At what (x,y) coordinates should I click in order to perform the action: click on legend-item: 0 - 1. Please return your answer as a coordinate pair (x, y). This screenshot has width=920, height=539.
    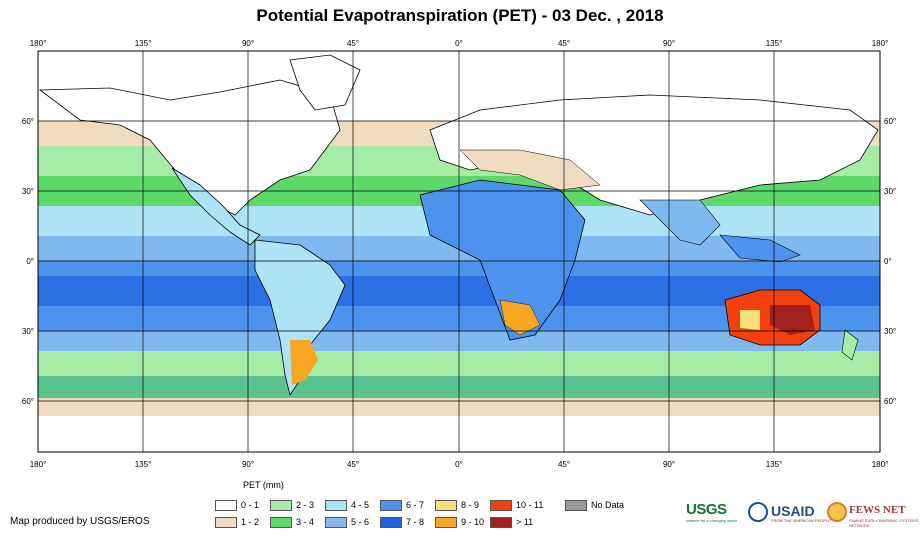
    Looking at the image, I should click on (237, 505).